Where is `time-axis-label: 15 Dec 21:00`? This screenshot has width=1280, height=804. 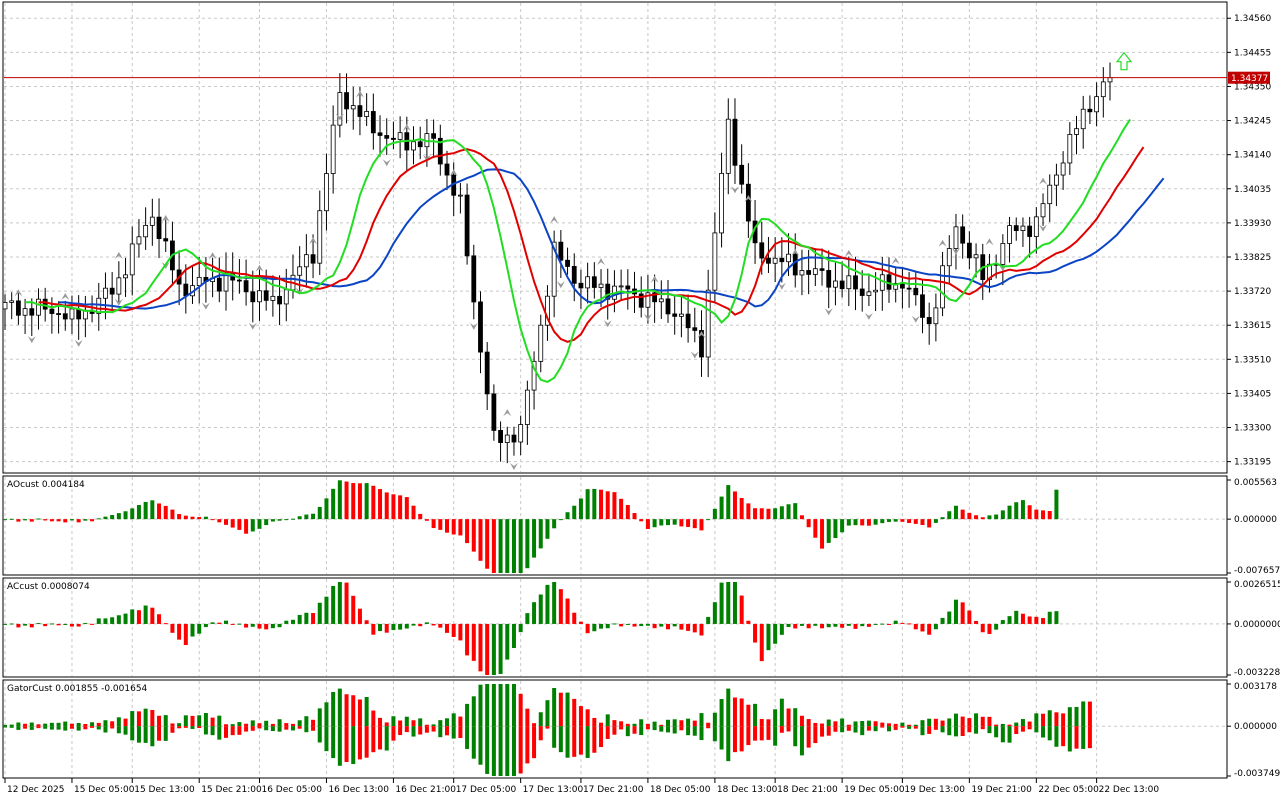 time-axis-label: 15 Dec 21:00 is located at coordinates (231, 790).